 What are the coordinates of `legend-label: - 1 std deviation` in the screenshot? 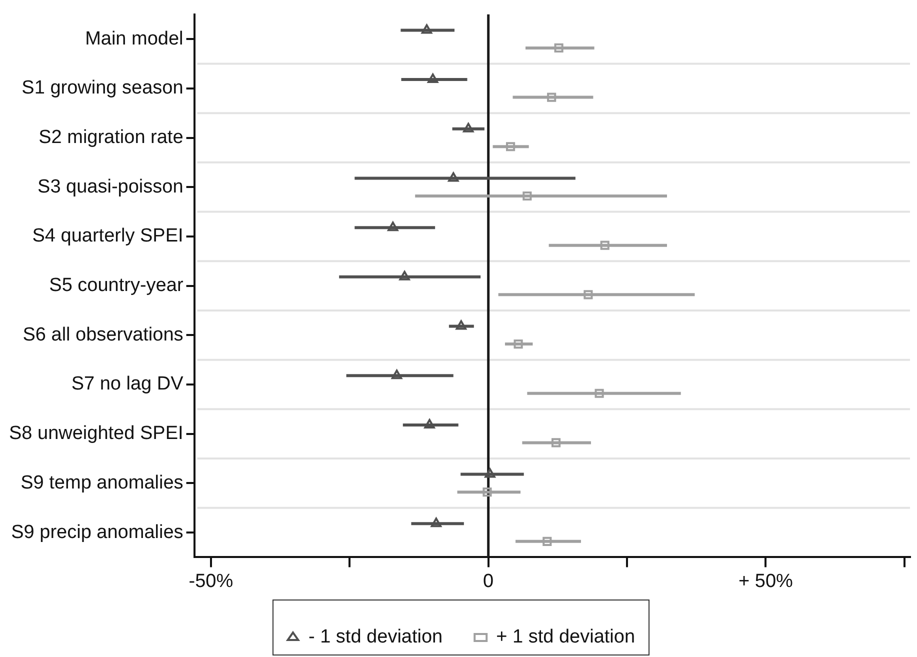 It's located at (375, 637).